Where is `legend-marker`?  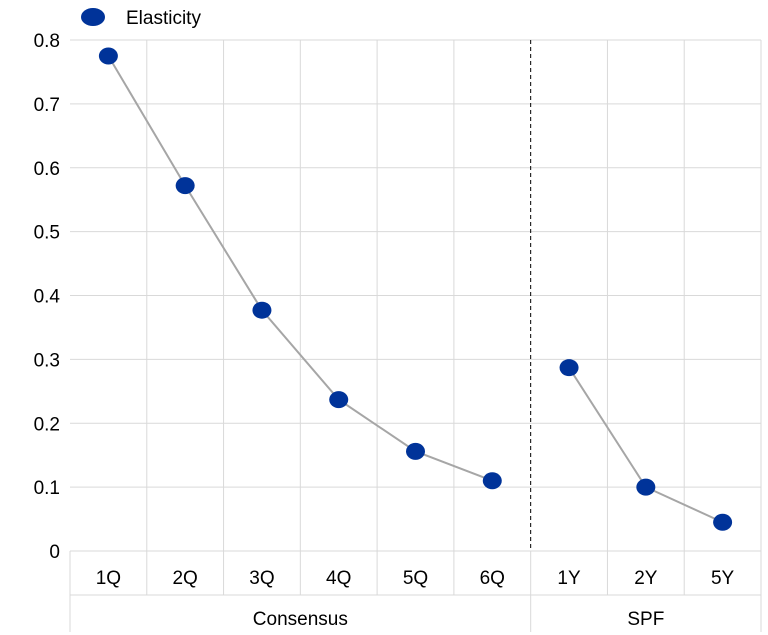 legend-marker is located at coordinates (93, 17).